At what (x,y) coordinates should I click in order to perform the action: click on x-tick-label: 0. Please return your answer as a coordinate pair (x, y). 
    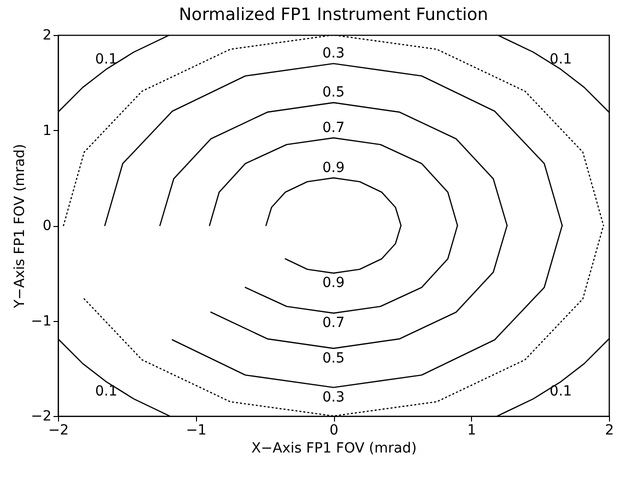
    Looking at the image, I should click on (334, 430).